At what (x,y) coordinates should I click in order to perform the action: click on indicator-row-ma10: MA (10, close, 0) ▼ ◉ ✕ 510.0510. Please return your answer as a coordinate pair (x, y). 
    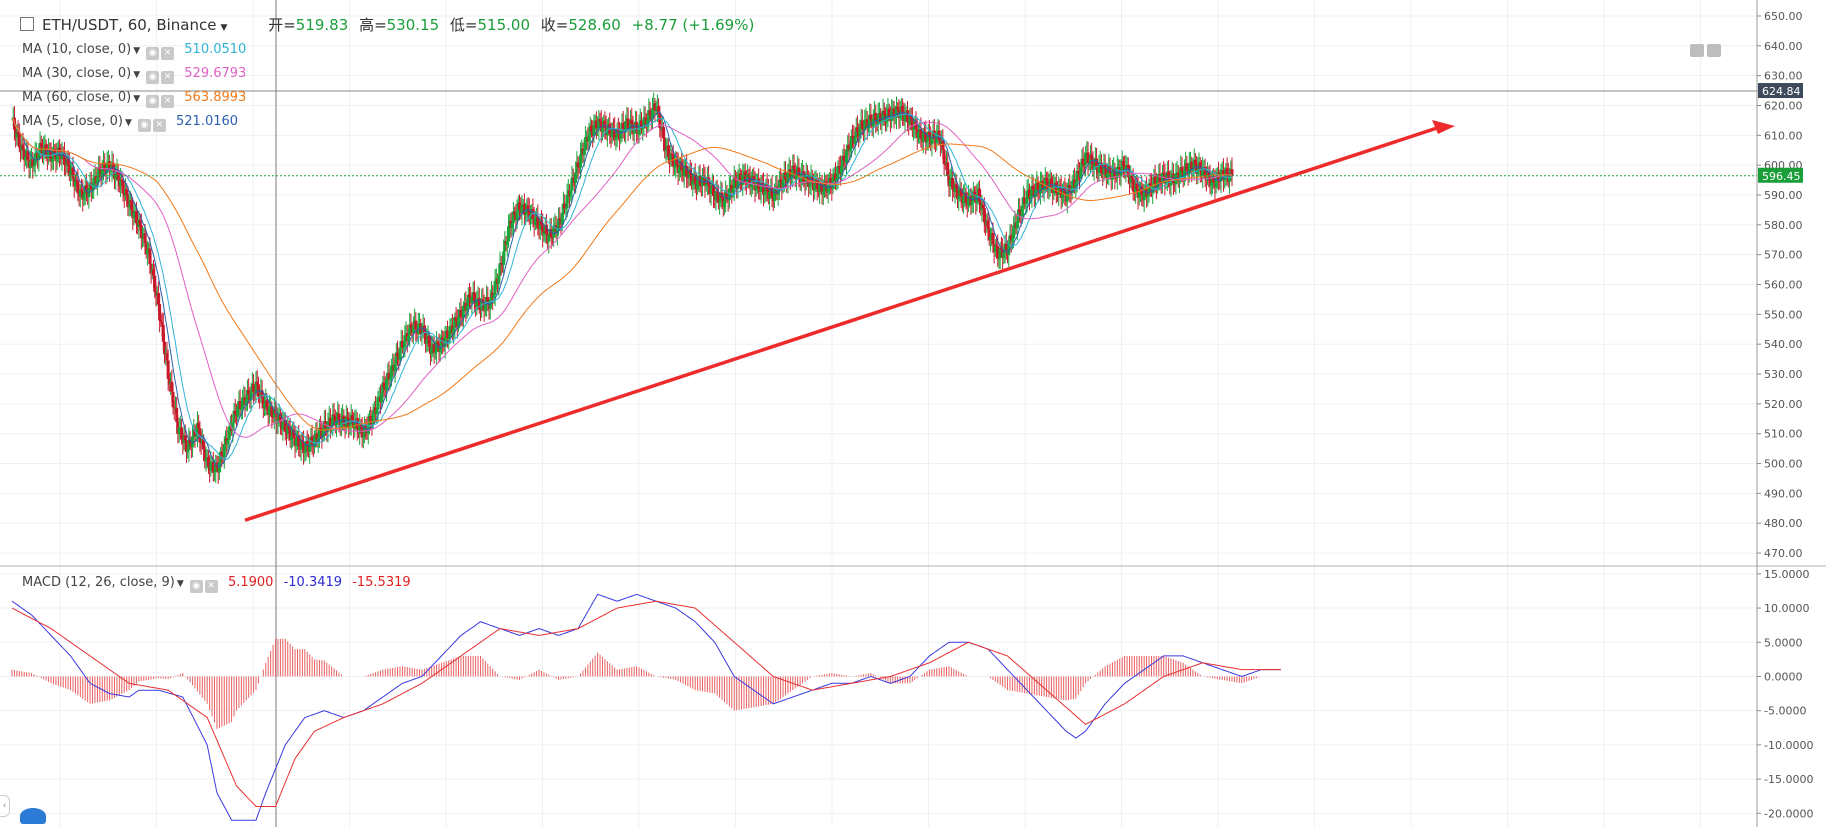
    Looking at the image, I should click on (134, 51).